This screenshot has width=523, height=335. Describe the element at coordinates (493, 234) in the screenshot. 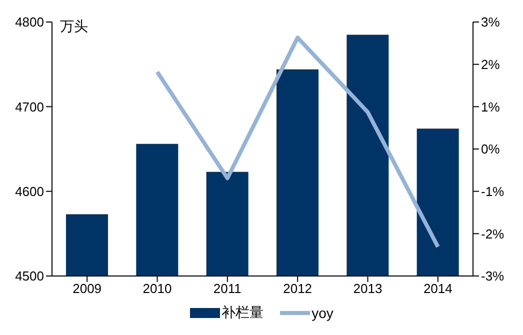

I see `y2-tick-label: -2%` at that location.